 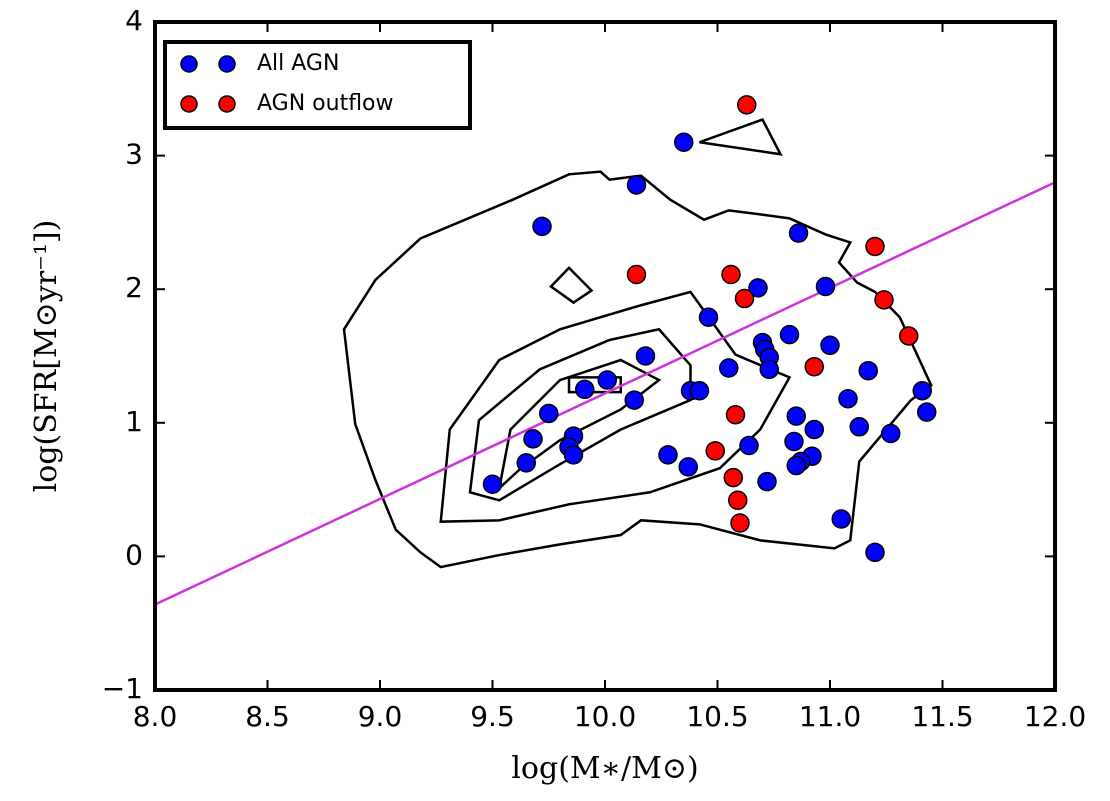 What do you see at coordinates (717, 716) in the screenshot?
I see `x-tick-label: 10.5` at bounding box center [717, 716].